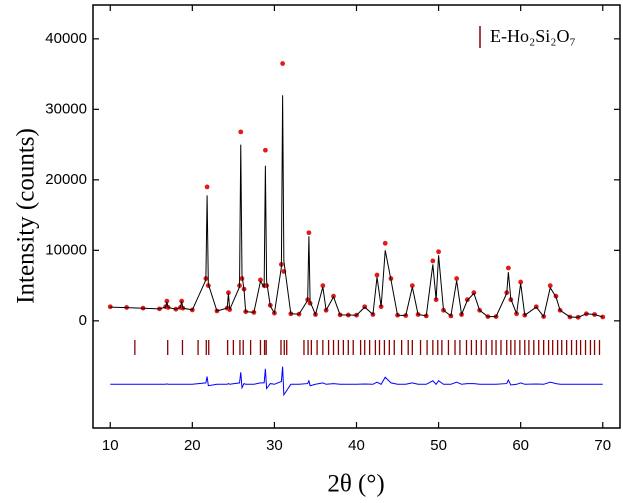 Image resolution: width=623 pixels, height=503 pixels. Describe the element at coordinates (356, 381) in the screenshot. I see `series-line` at that location.